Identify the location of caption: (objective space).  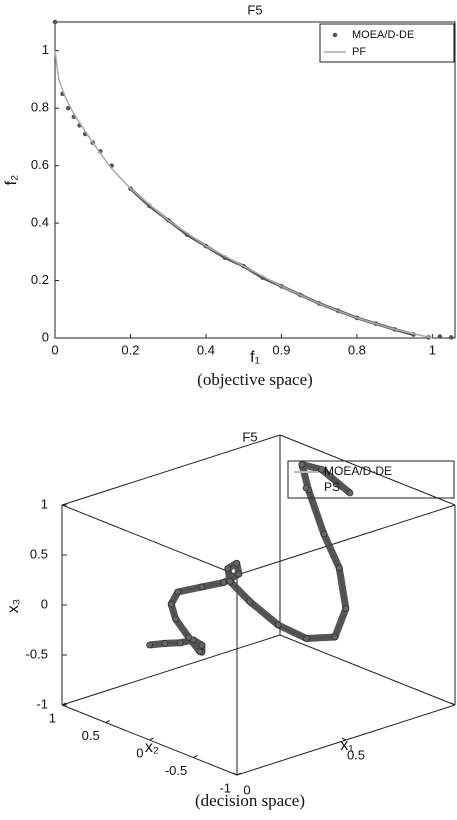
(255, 379).